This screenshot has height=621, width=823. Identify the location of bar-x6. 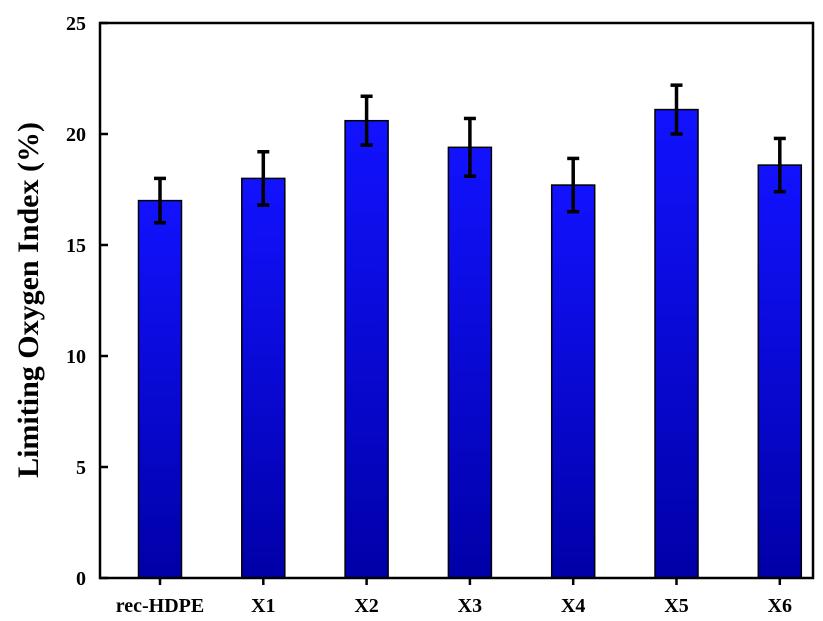
(780, 371).